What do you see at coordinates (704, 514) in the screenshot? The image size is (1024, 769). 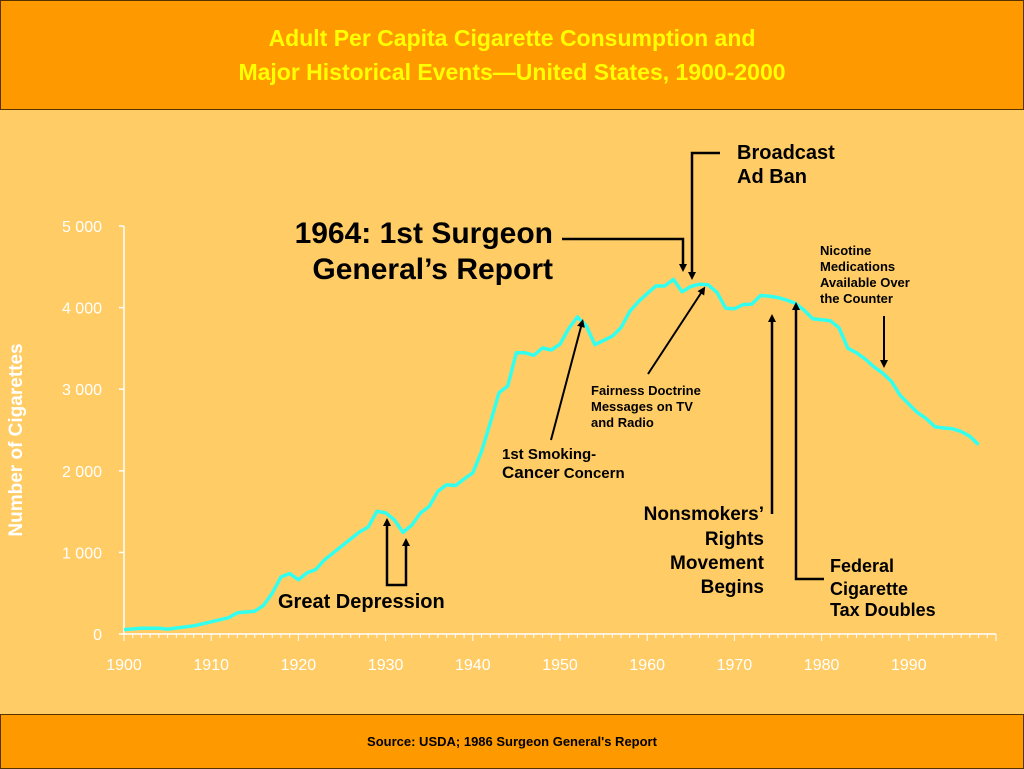 I see `annotation-nonsmokers-line-1: Nonsmokers’` at bounding box center [704, 514].